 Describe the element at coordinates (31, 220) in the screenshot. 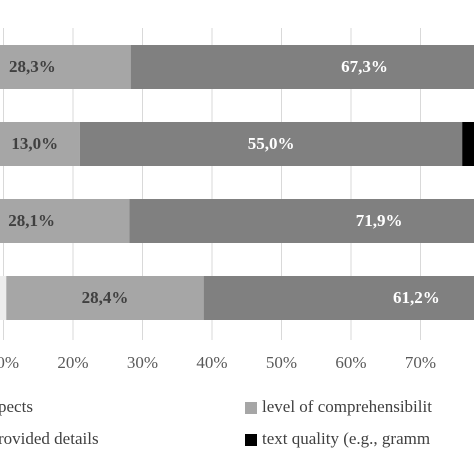

I see `value-label: 28,1%` at that location.